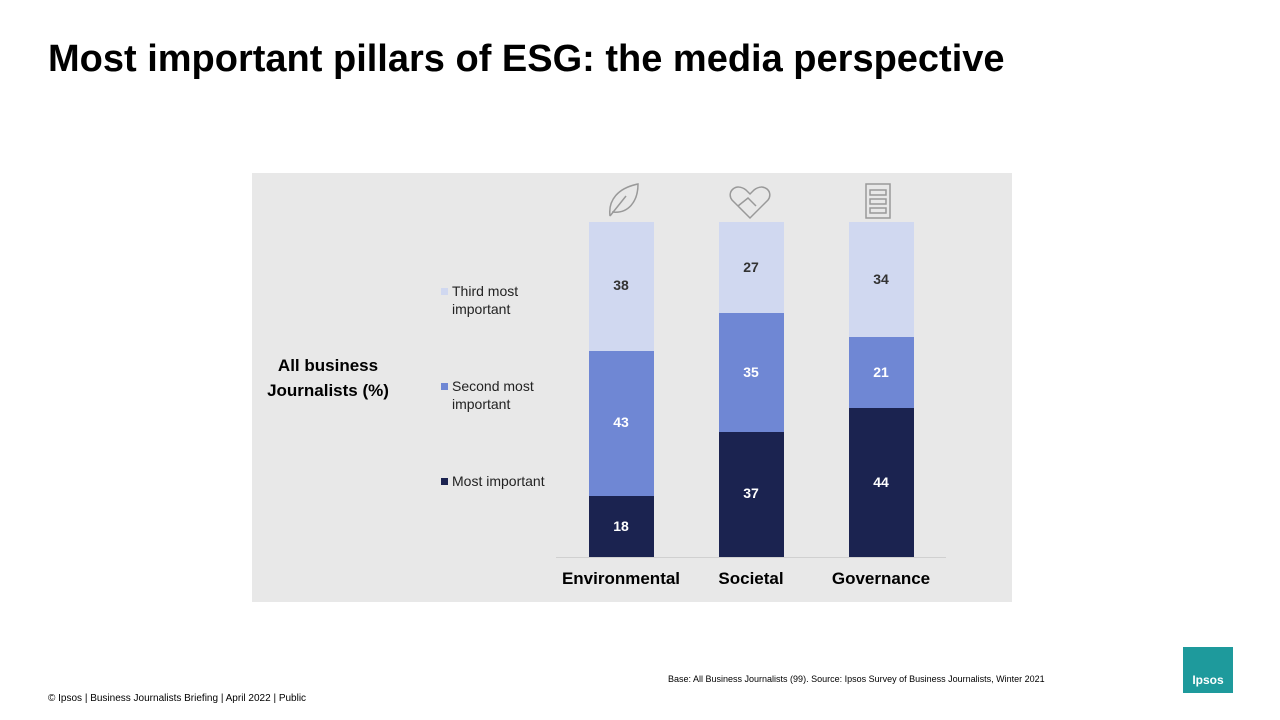  What do you see at coordinates (621, 578) in the screenshot?
I see `x-tick-label: Environmental` at bounding box center [621, 578].